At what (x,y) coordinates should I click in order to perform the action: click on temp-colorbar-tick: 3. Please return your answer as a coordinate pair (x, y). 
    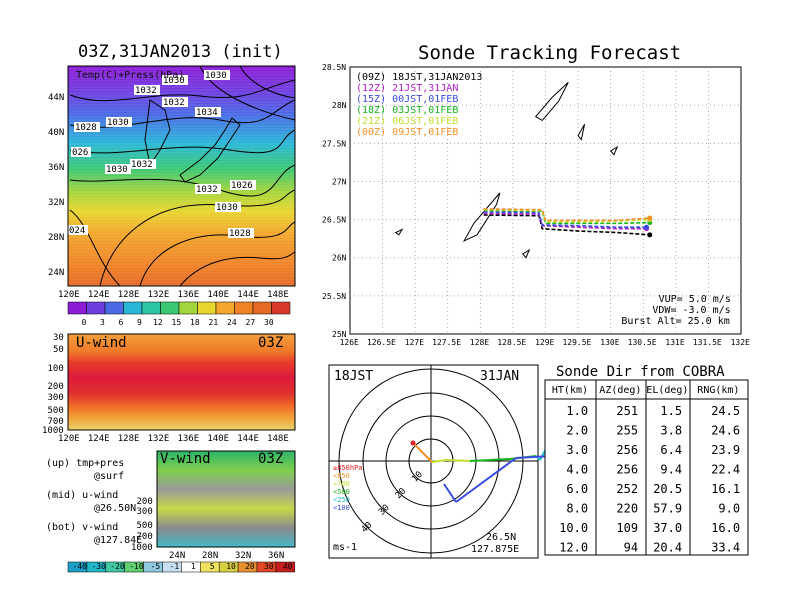
    Looking at the image, I should click on (102, 322).